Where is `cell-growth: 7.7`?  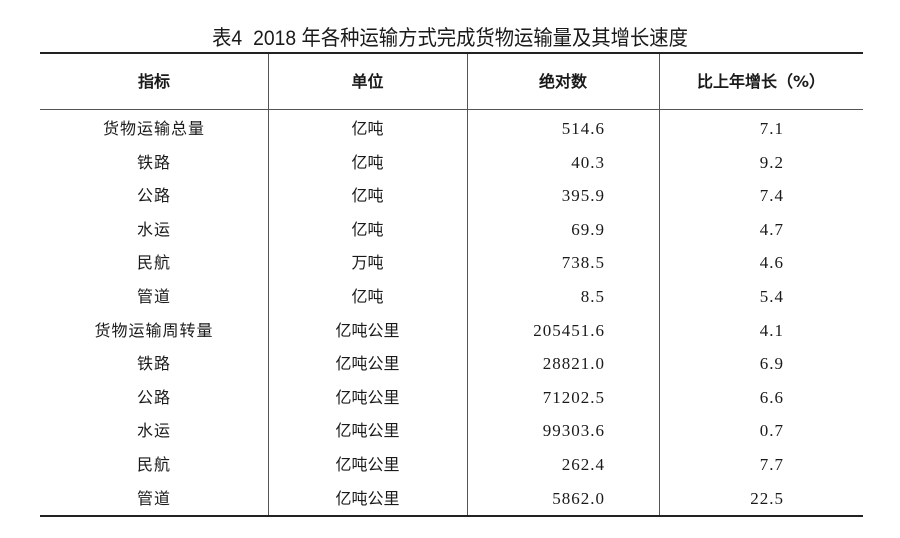 cell-growth: 7.7 is located at coordinates (771, 464).